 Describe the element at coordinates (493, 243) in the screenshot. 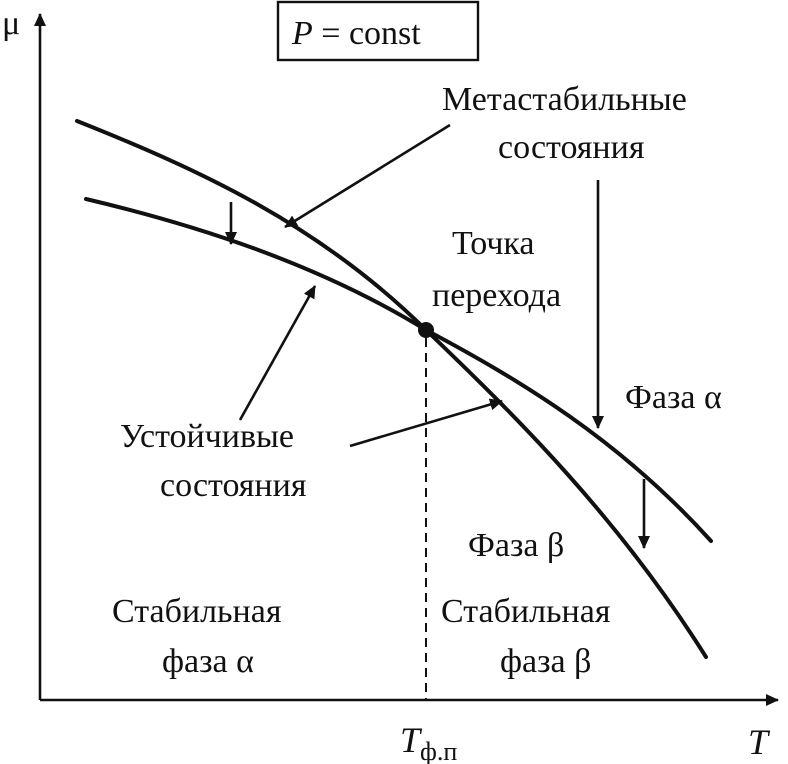

I see `label-transition-1: Точка` at that location.